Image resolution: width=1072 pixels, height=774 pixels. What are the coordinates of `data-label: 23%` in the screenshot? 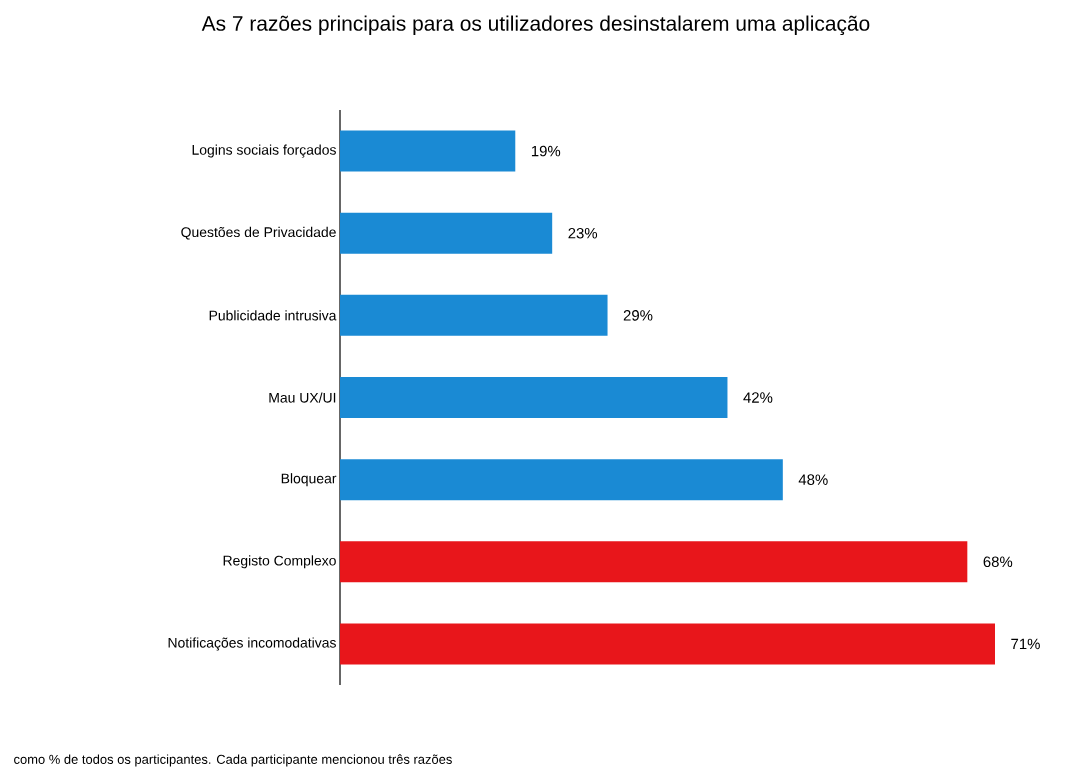 It's located at (583, 233).